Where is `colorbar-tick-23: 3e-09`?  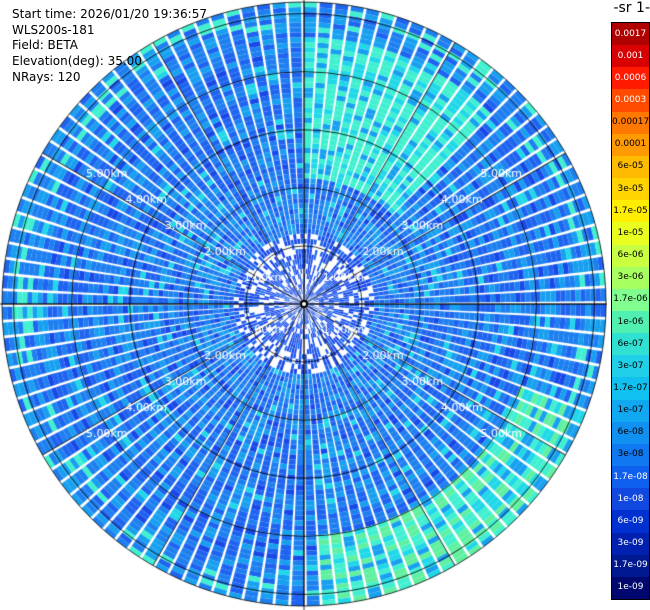 colorbar-tick-23: 3e-09 is located at coordinates (630, 543).